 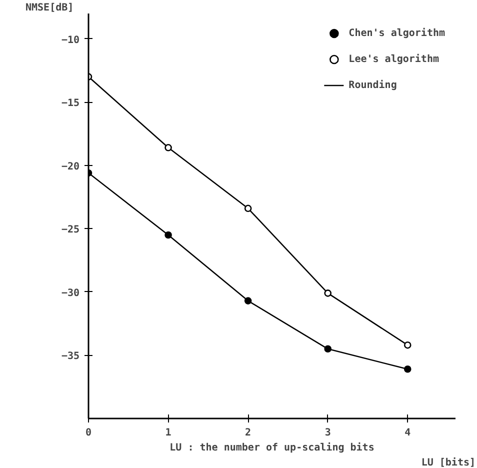 I want to click on legend-label: Chen's algorithm, so click(x=396, y=33).